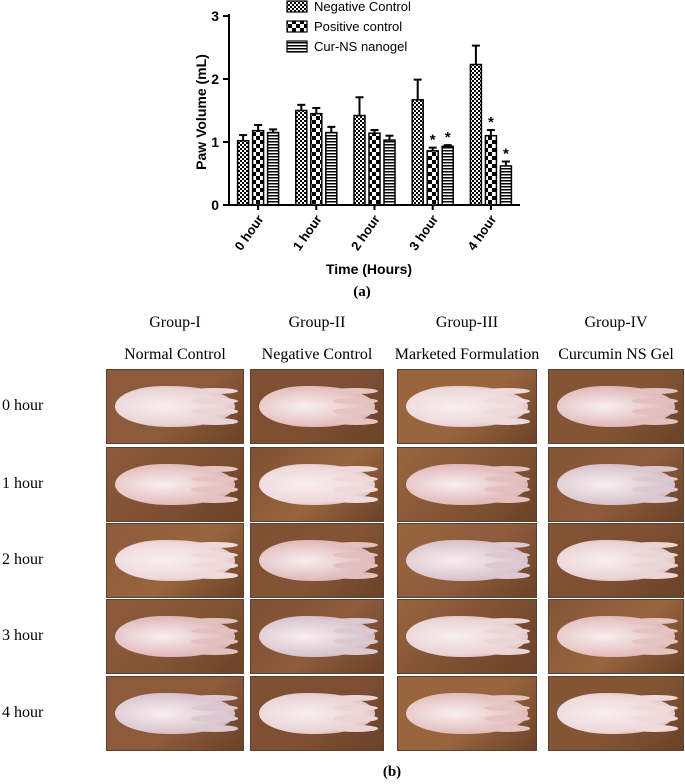  I want to click on y-tick-label: 0, so click(215, 205).